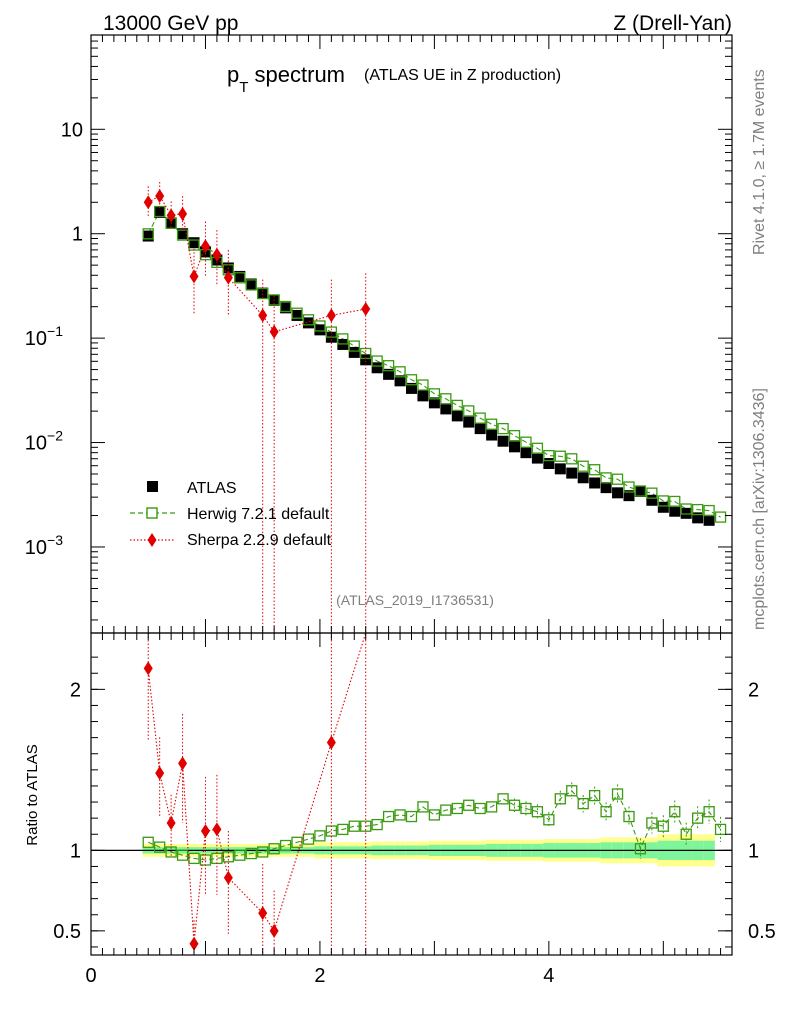 The image size is (786, 1024). What do you see at coordinates (32, 794) in the screenshot?
I see `ratio-axis-label: Ratio to ATLAS` at bounding box center [32, 794].